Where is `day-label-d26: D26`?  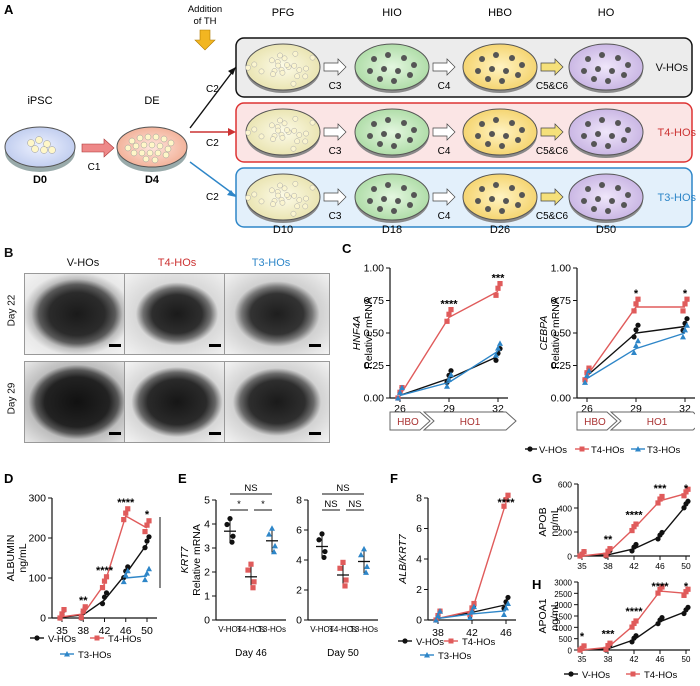
day-label-d26: D26 is located at coordinates (500, 229).